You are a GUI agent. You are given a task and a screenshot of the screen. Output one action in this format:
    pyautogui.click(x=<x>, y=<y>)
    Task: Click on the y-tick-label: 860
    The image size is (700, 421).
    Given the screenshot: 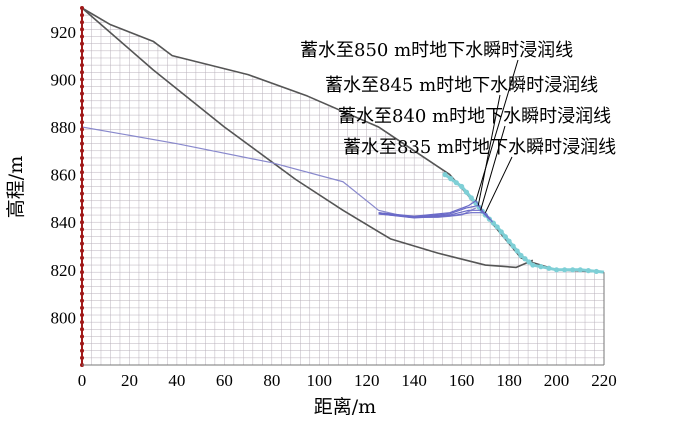 What is the action you would take?
    pyautogui.click(x=64, y=175)
    